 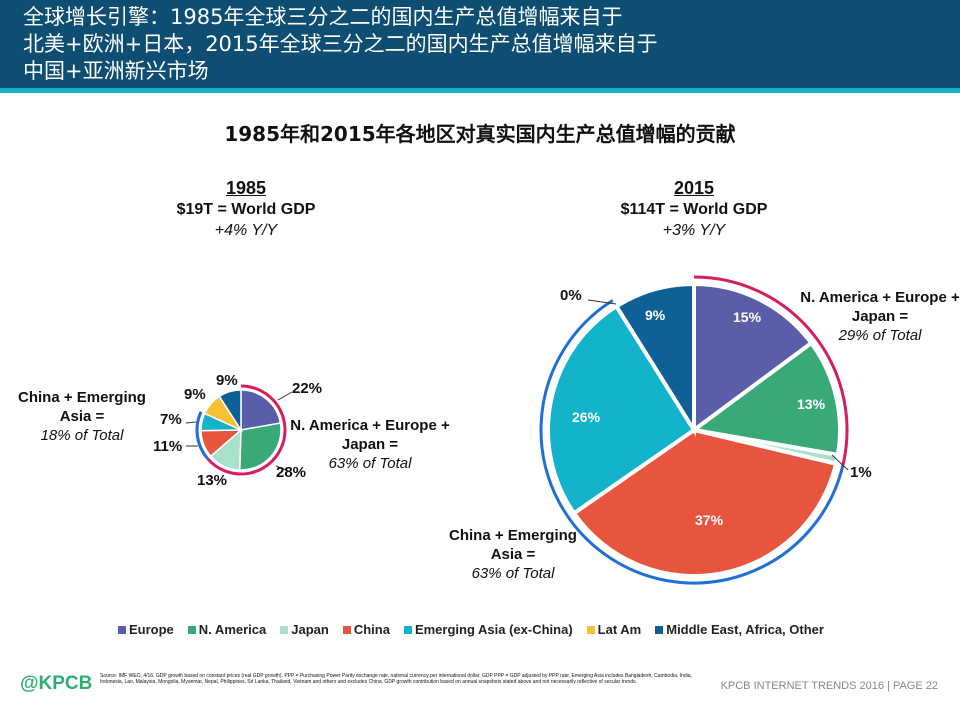 I want to click on legend-item: Japan, so click(x=304, y=629).